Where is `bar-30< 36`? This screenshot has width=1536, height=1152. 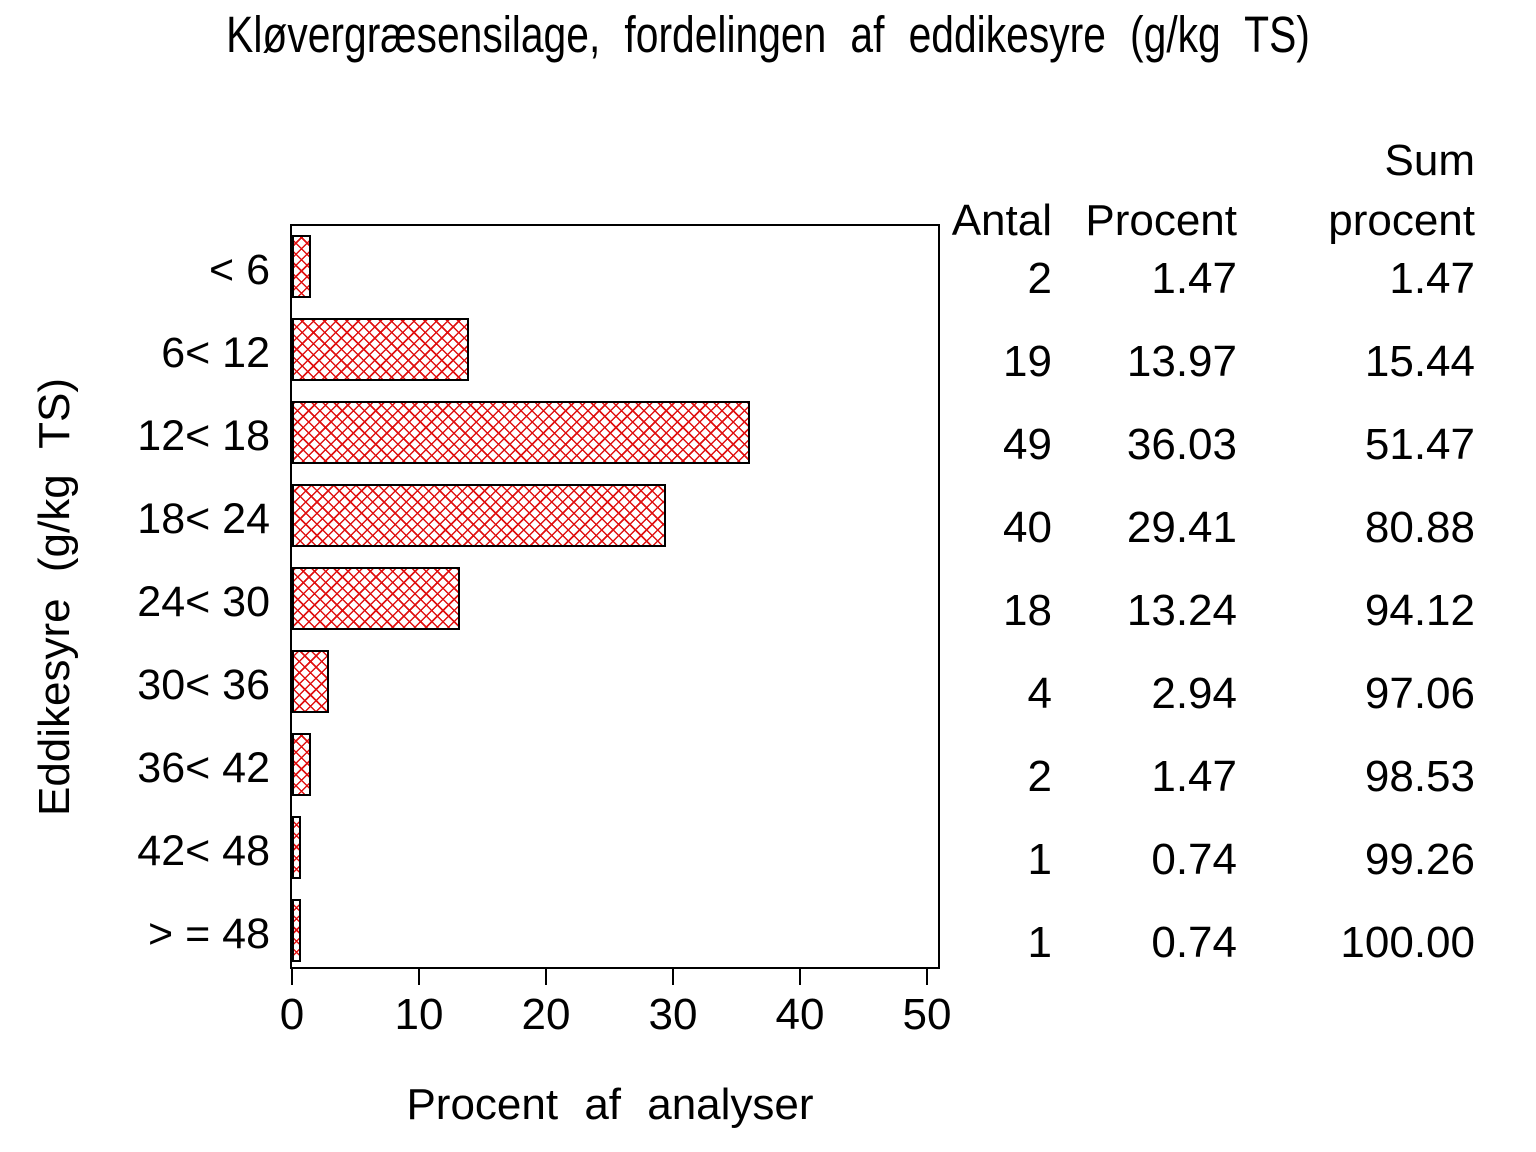
bar-30< 36 is located at coordinates (310, 681).